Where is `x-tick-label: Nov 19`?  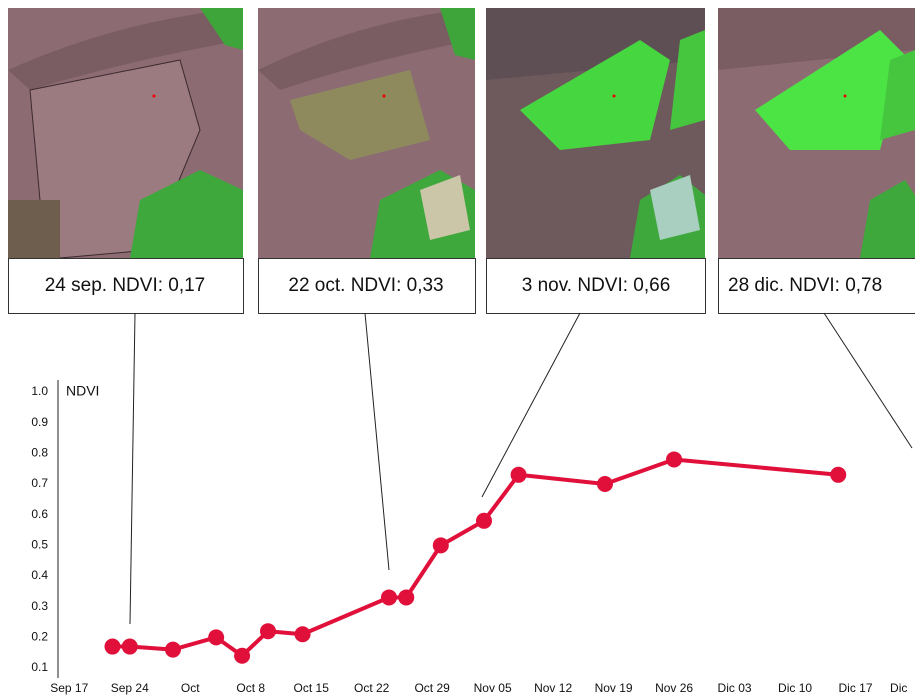 x-tick-label: Nov 19 is located at coordinates (614, 688).